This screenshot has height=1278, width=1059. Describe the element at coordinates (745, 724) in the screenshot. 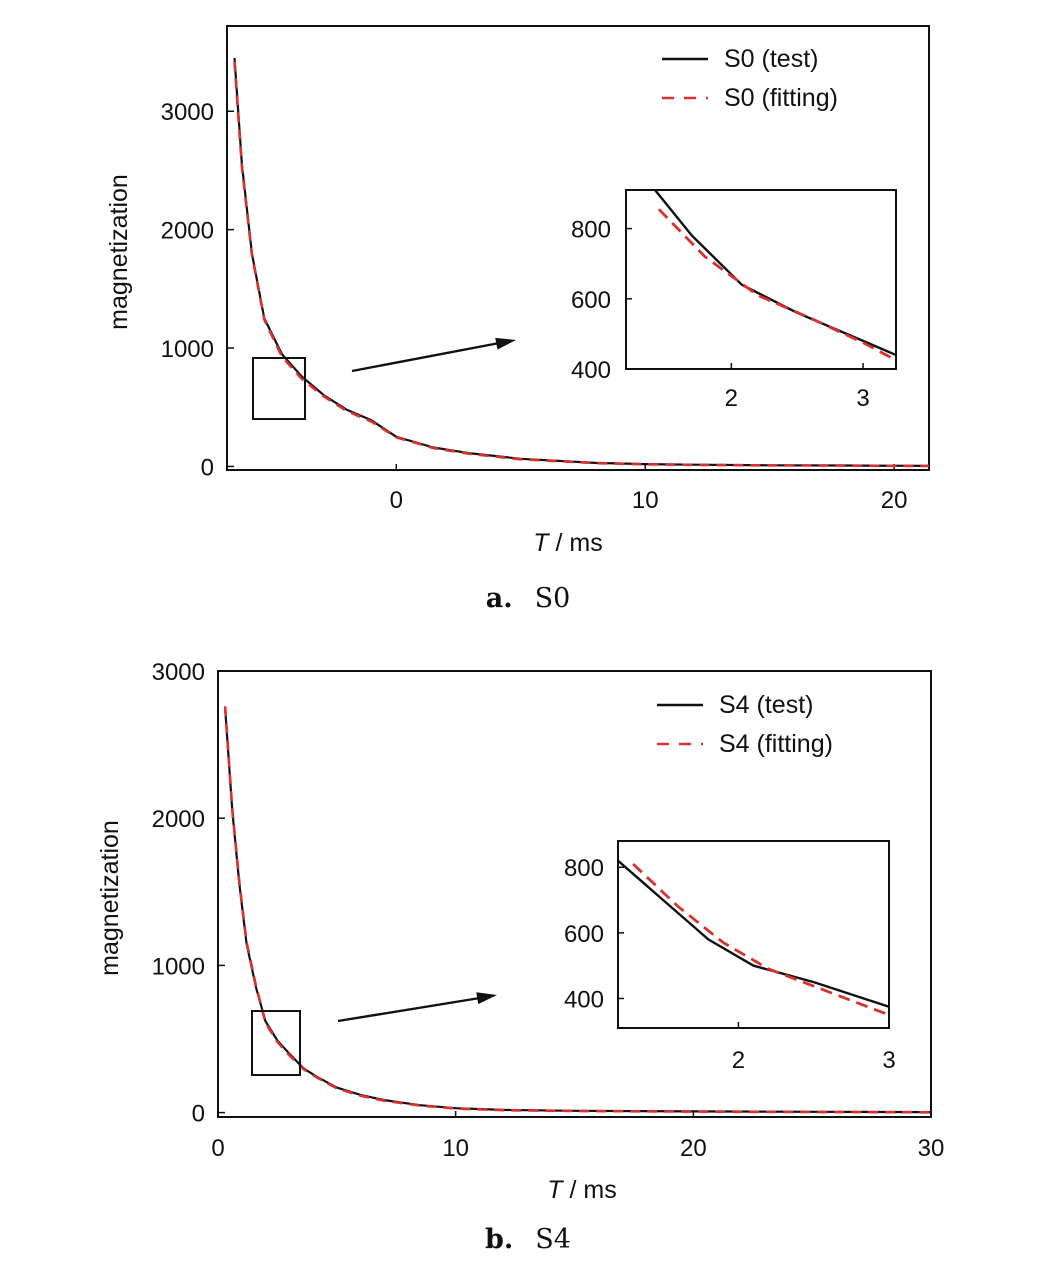

I see `legend: S4 (test) S4 (fitting)` at that location.